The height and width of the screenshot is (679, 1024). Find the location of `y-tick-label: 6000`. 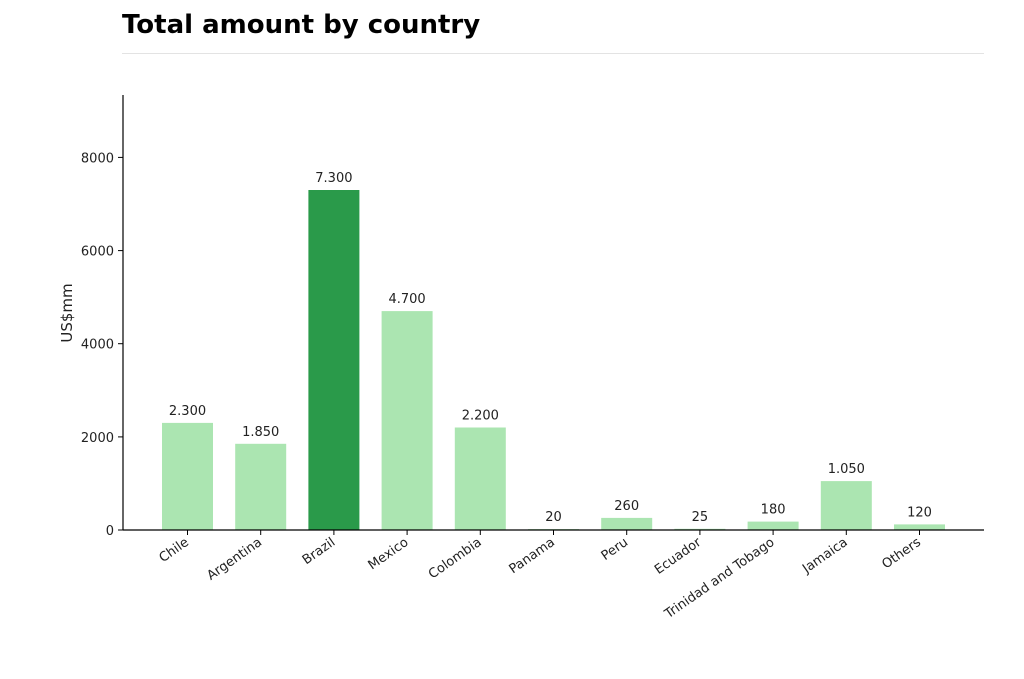

y-tick-label: 6000 is located at coordinates (97, 252).